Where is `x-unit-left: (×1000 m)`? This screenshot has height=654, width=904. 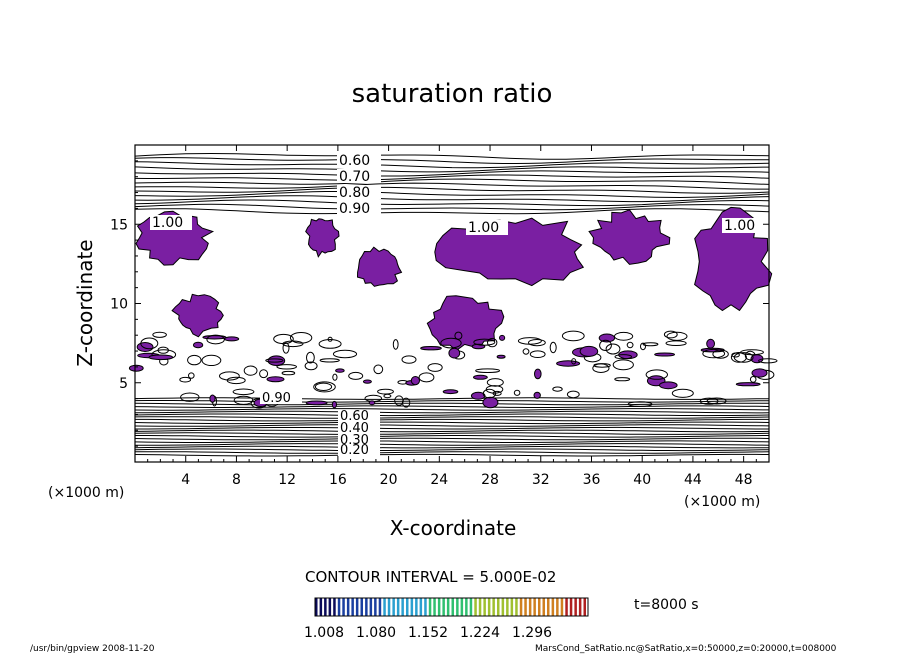
x-unit-left: (×1000 m) is located at coordinates (86, 493).